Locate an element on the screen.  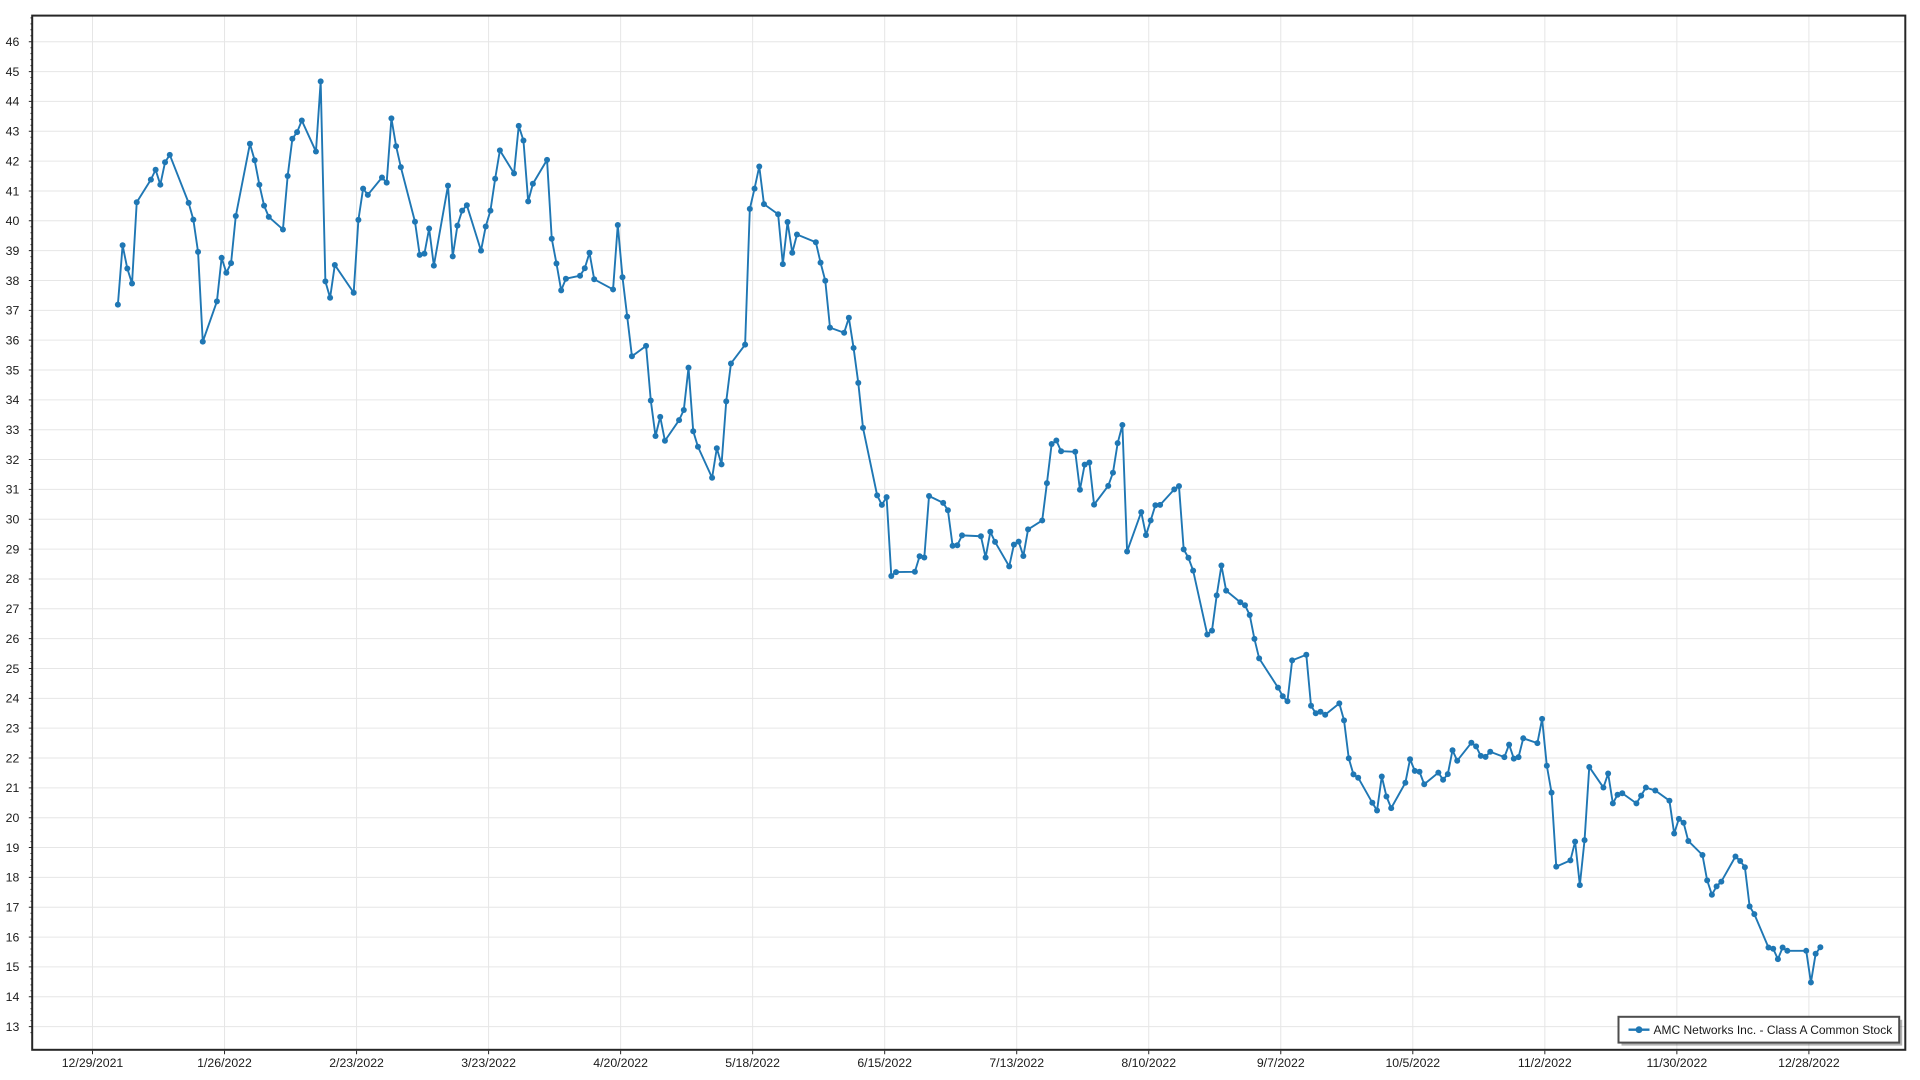
svg-text: 16 is located at coordinates (13, 937).